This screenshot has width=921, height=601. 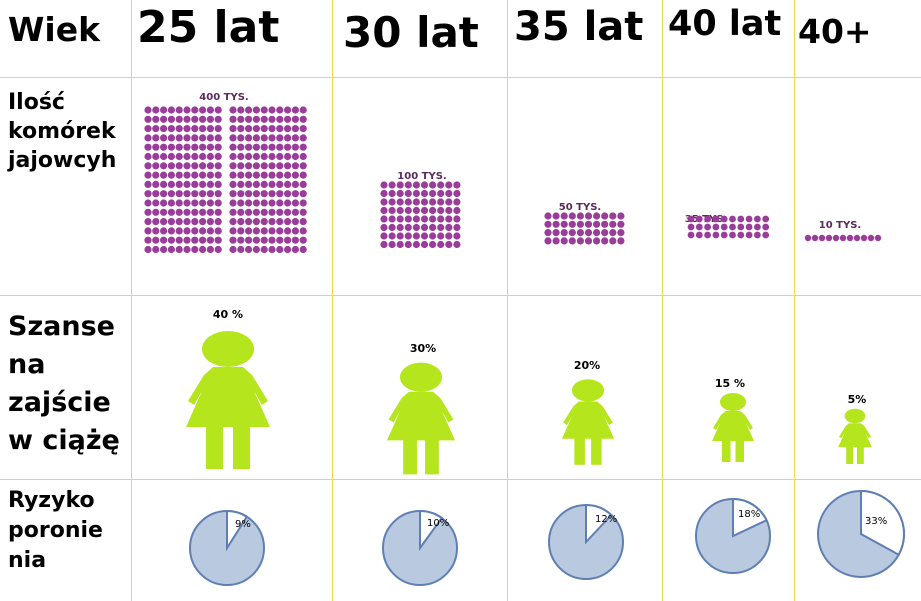 What do you see at coordinates (421, 377) in the screenshot?
I see `figure-head` at bounding box center [421, 377].